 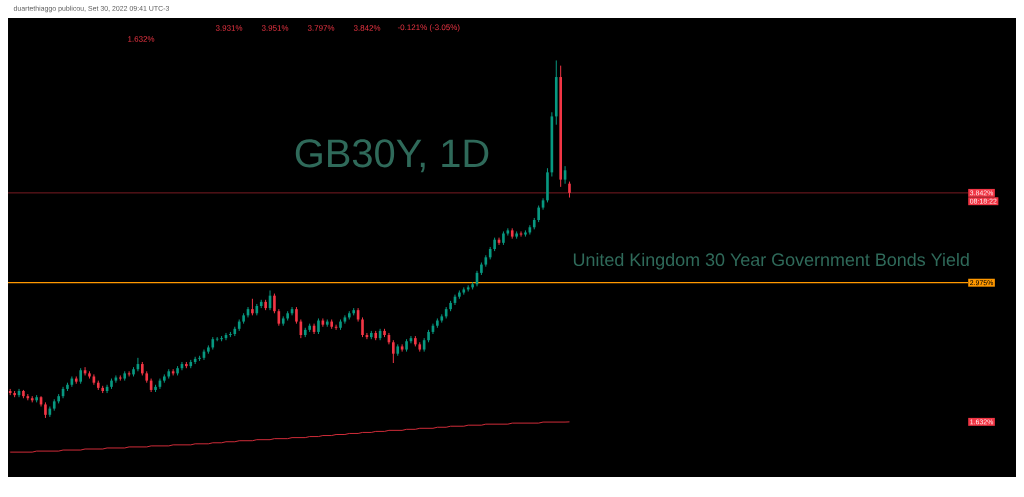 What do you see at coordinates (392, 156) in the screenshot?
I see `text: GB30Y, 1D` at bounding box center [392, 156].